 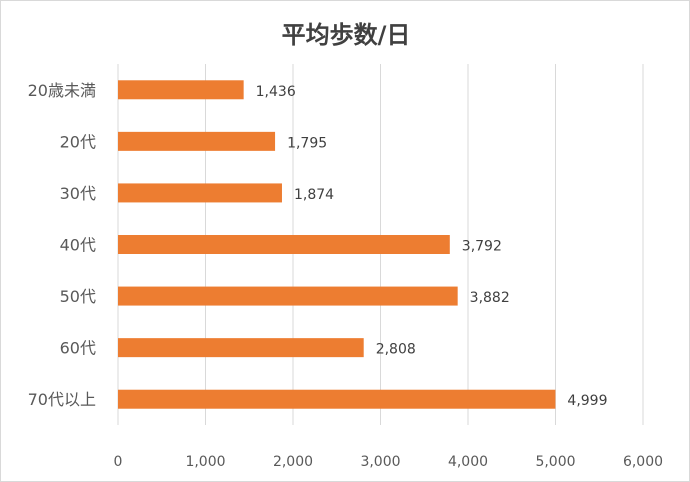 I want to click on category-label: 40代, so click(x=78, y=245).